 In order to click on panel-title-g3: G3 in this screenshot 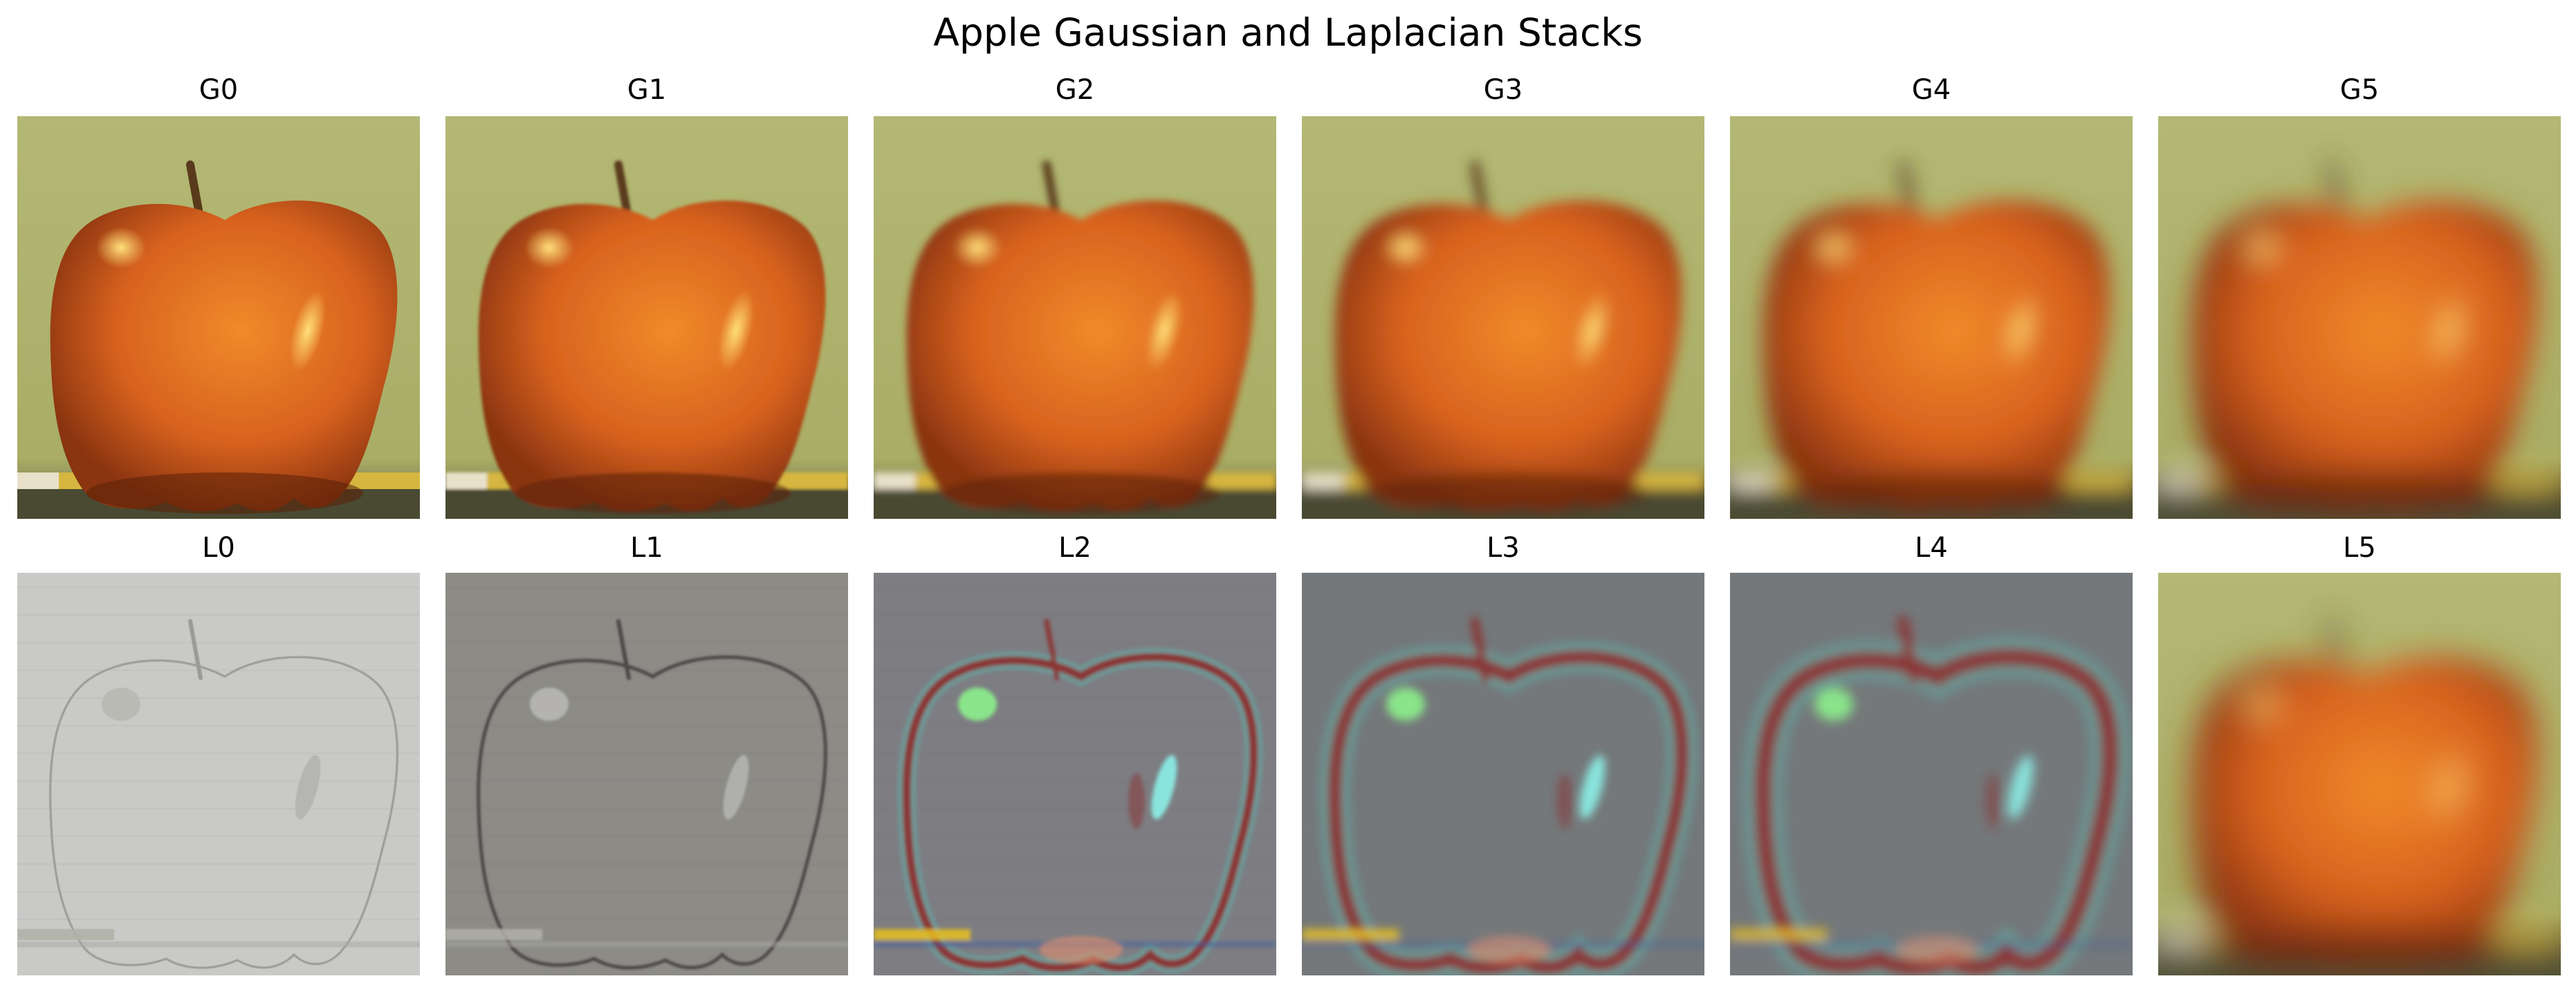, I will do `click(1503, 90)`.